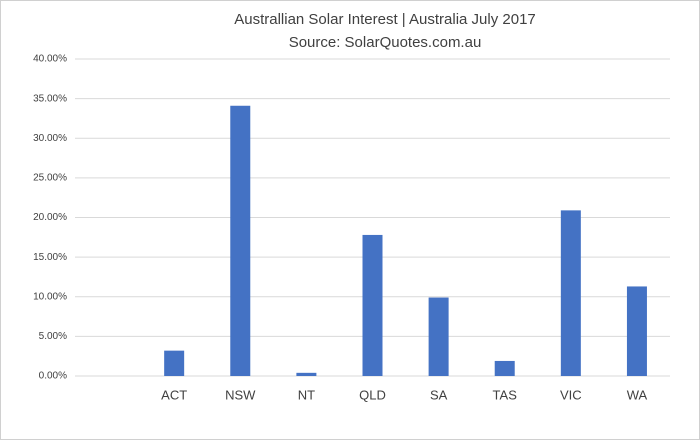 The image size is (700, 440). I want to click on x-tick-label: WA, so click(637, 394).